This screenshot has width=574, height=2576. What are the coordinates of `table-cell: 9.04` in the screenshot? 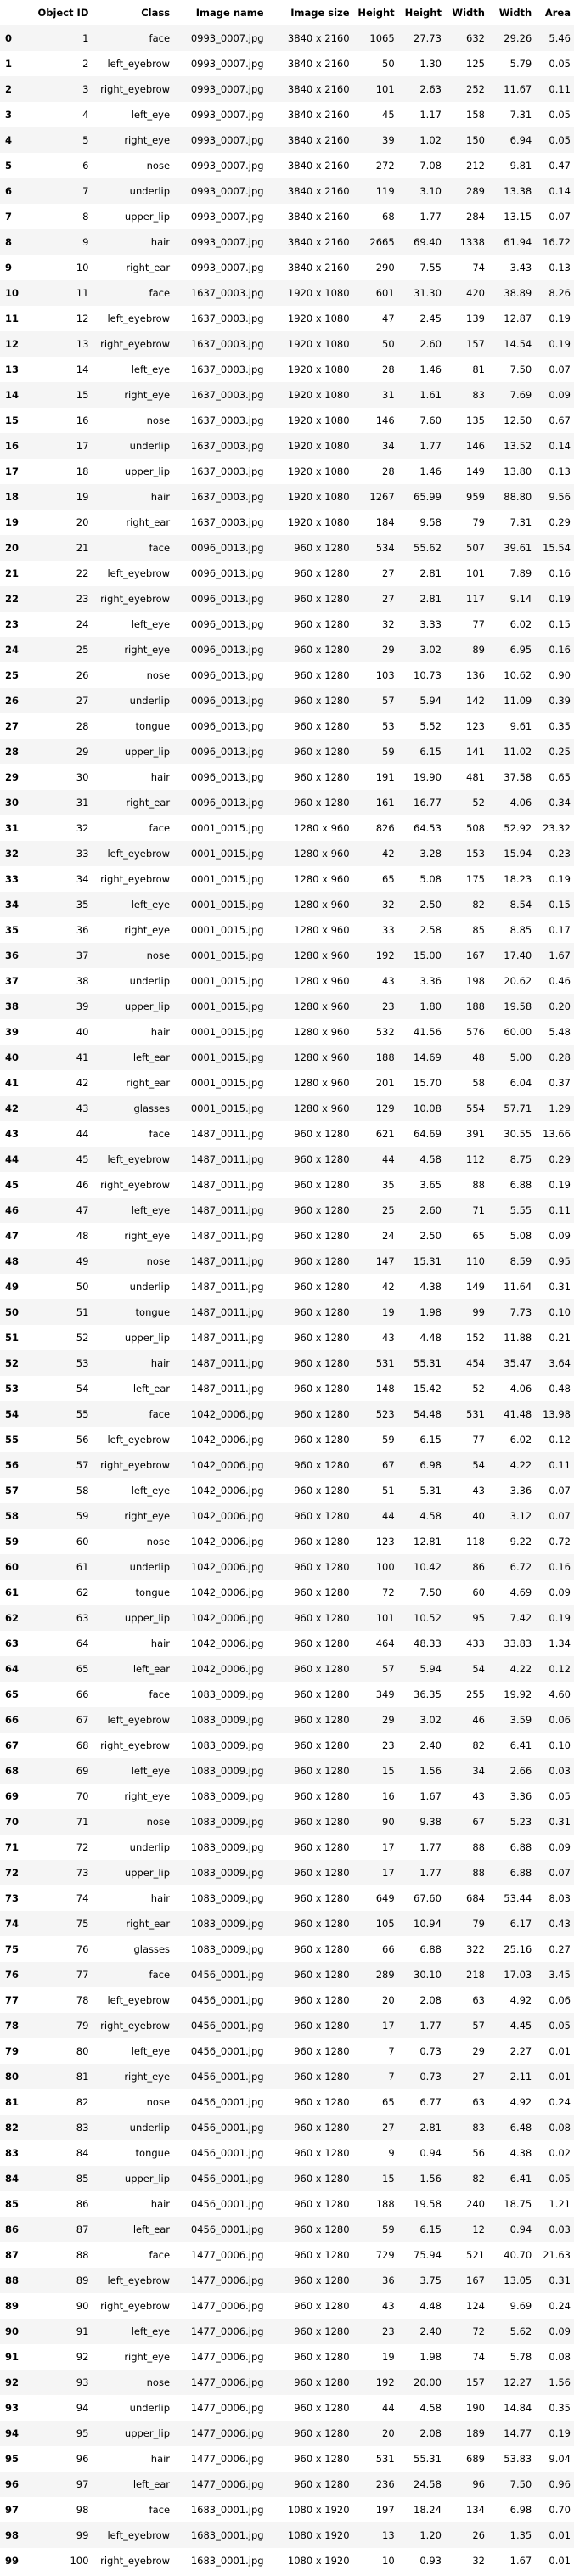 It's located at (560, 2458).